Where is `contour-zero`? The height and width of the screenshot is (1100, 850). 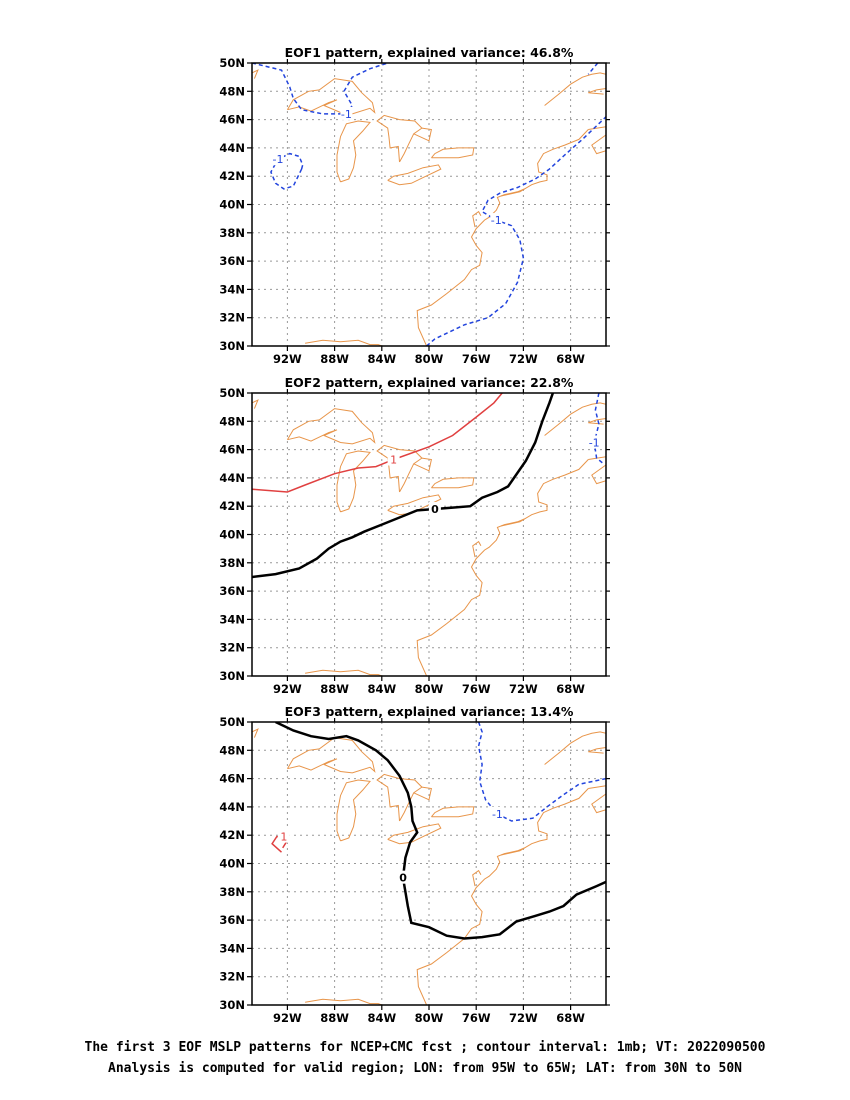 contour-zero is located at coordinates (403, 486).